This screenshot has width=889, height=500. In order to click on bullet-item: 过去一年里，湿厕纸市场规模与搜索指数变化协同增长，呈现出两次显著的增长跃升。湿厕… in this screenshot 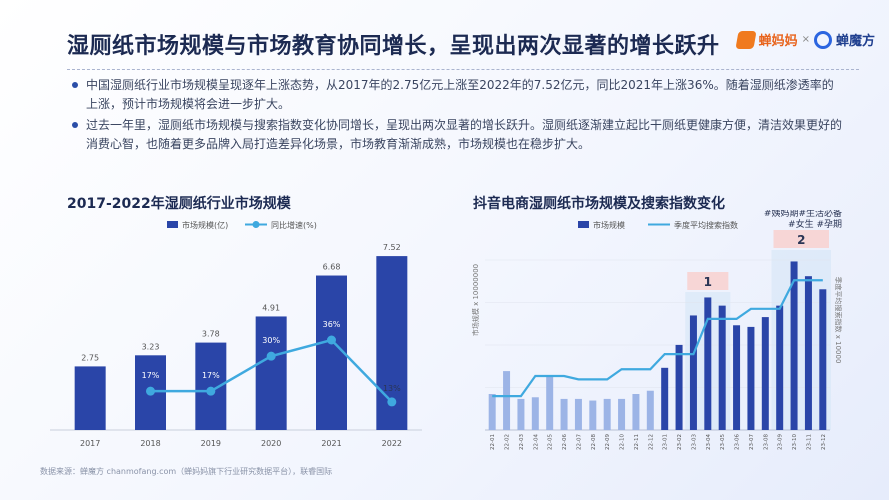, I will do `click(457, 135)`.